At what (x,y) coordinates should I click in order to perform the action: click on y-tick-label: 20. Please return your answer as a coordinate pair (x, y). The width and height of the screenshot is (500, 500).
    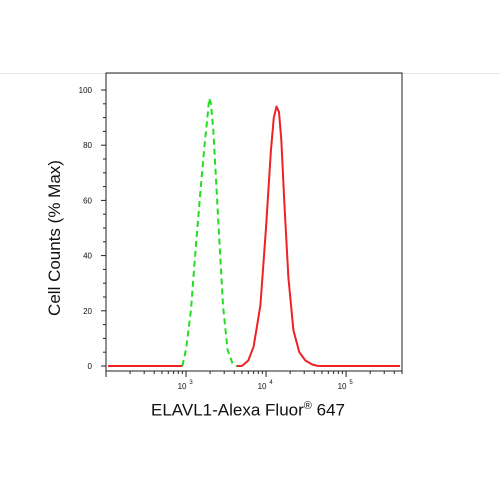
    Looking at the image, I should click on (87, 311).